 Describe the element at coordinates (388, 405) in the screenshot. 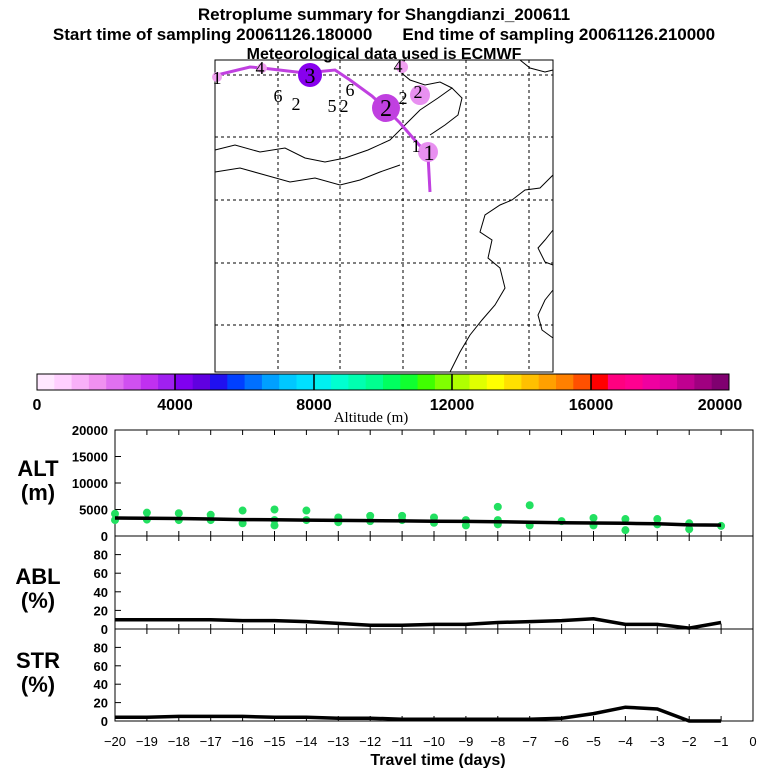

I see `colorbar-tick-labels: 0 4000 8000 12000 16000 20000` at that location.